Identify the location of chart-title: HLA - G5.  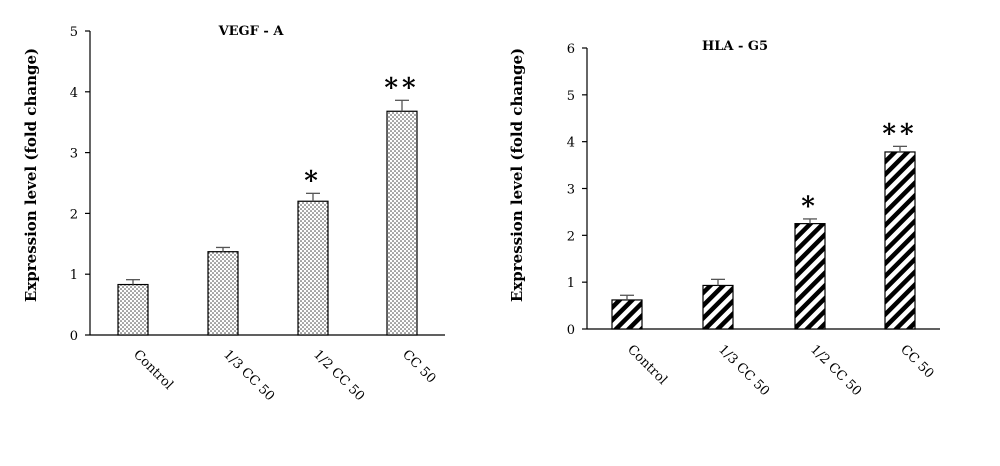
(735, 46).